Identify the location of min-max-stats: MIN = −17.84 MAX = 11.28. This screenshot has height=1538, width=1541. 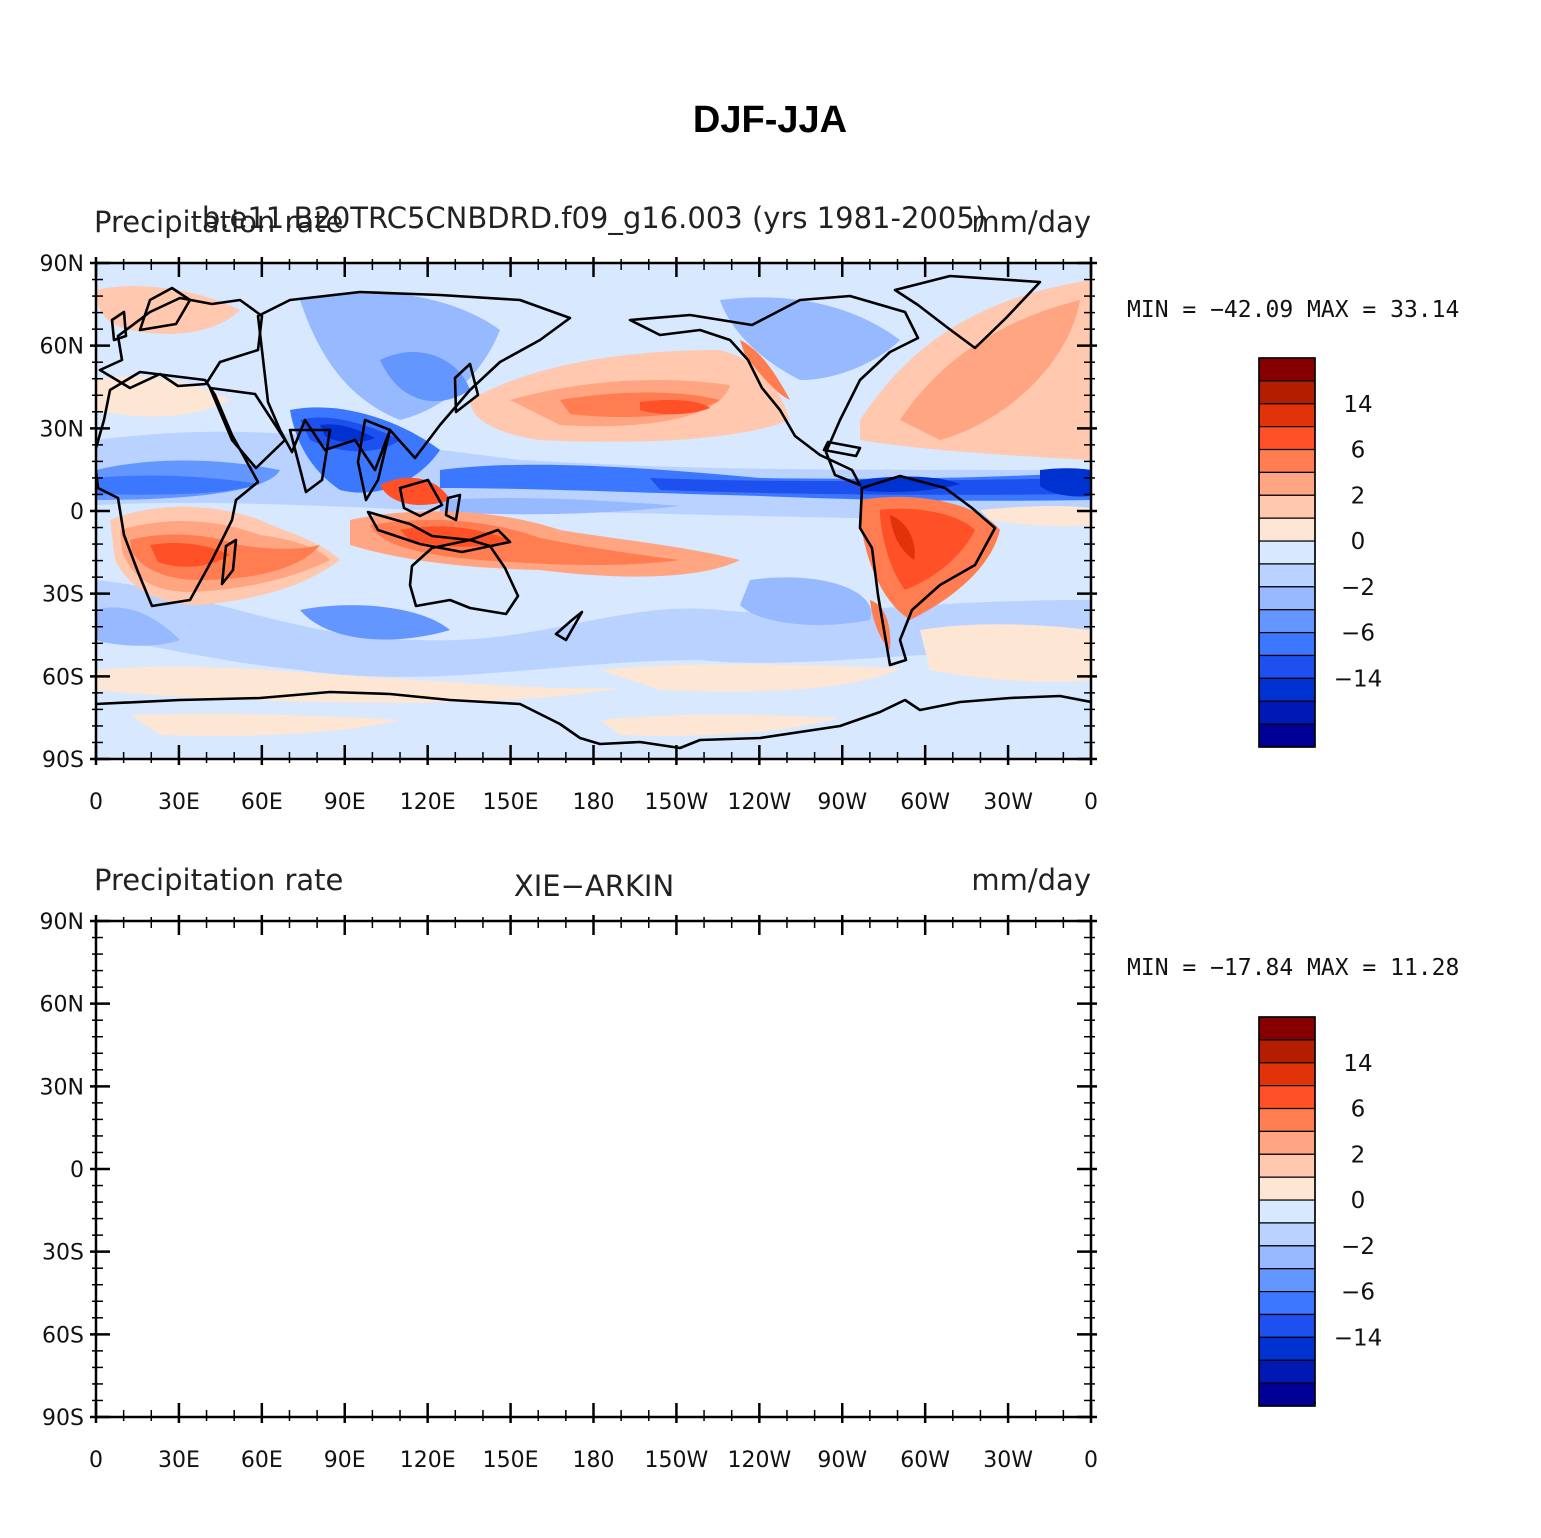
(1293, 968).